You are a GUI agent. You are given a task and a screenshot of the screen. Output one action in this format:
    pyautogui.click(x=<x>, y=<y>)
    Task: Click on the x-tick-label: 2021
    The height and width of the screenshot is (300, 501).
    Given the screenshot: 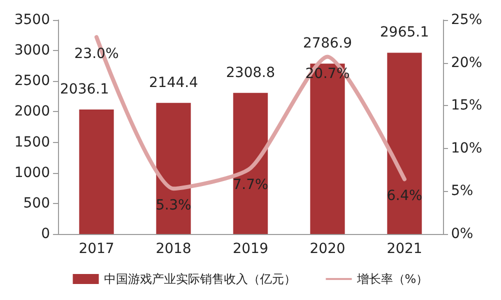 What is the action you would take?
    pyautogui.click(x=404, y=249)
    